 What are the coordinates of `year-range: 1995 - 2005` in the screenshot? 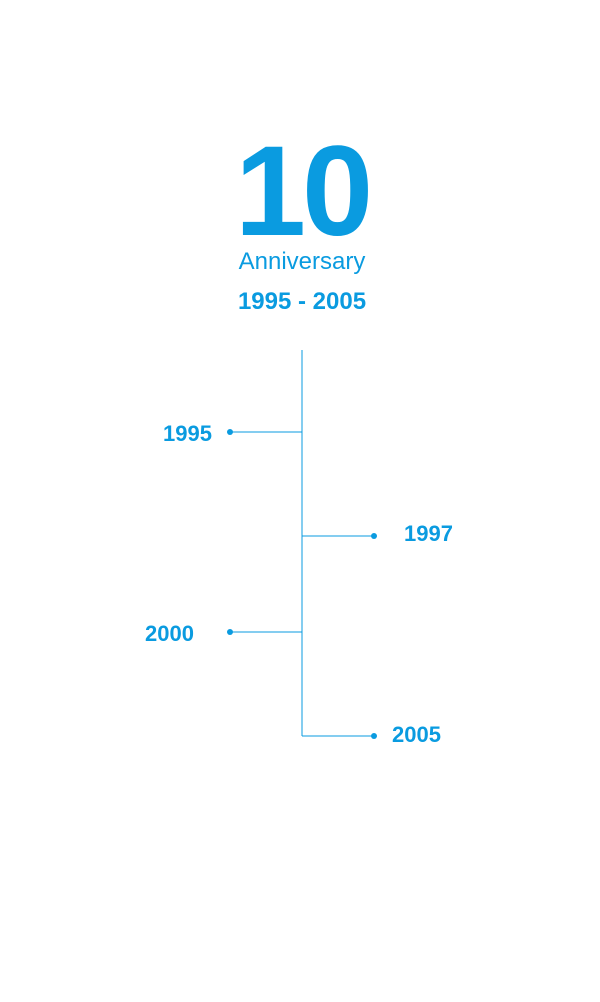 It's located at (302, 301).